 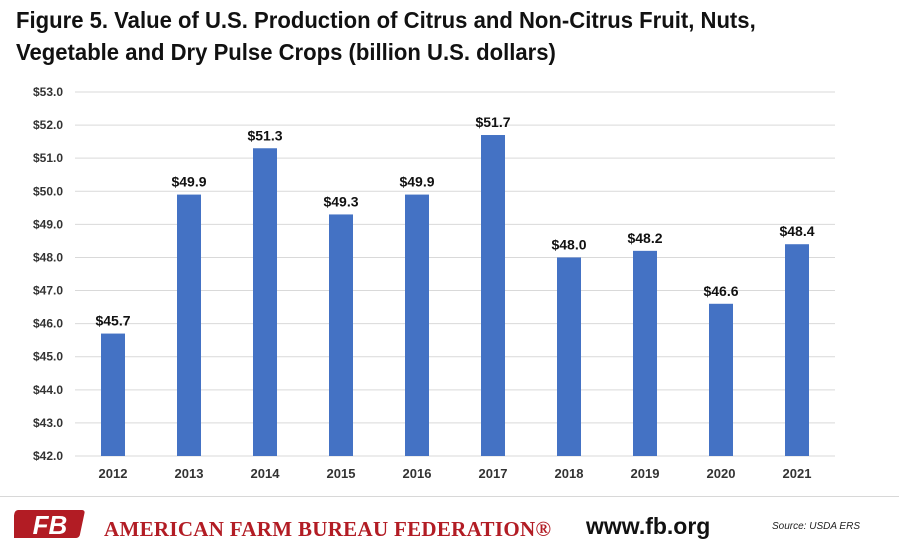 I want to click on data-label-2012: $45.7, so click(x=112, y=321).